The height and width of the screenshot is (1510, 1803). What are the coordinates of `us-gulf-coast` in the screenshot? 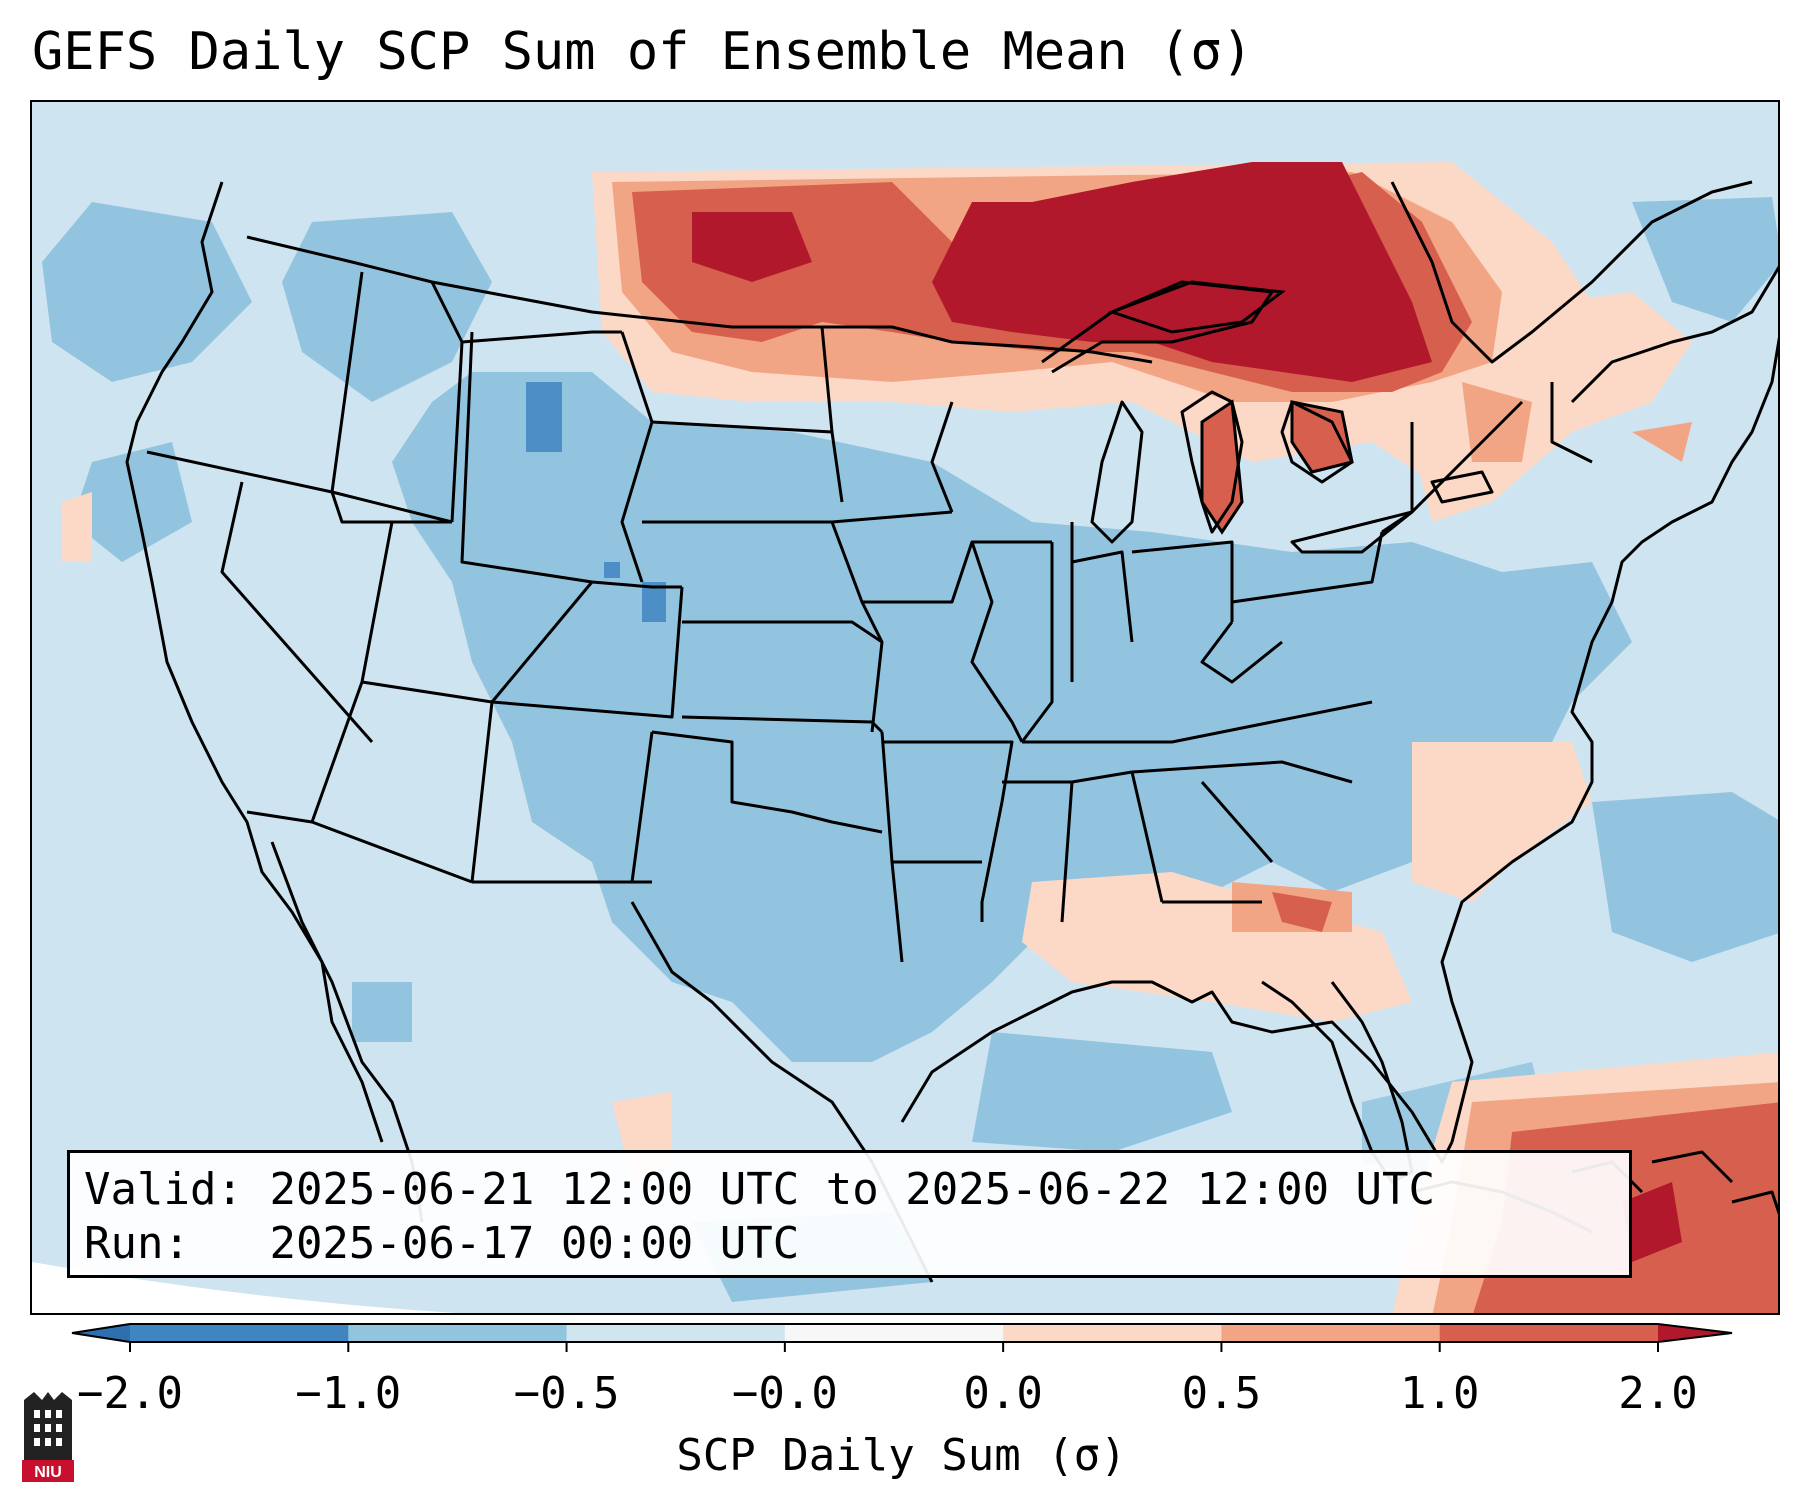 It's located at (1177, 1072).